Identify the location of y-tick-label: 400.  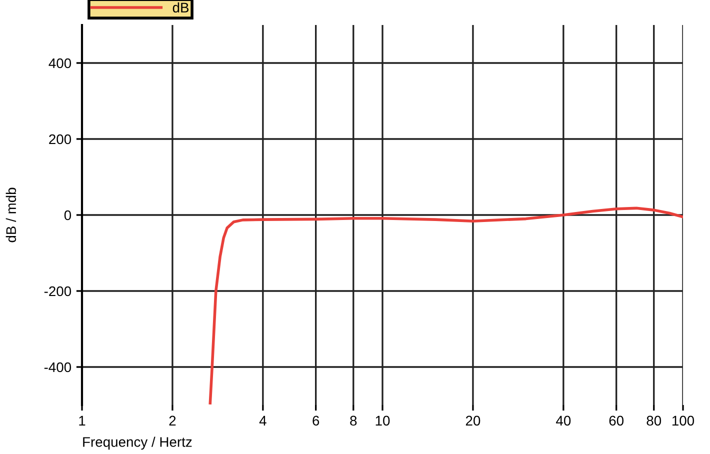
(60, 63).